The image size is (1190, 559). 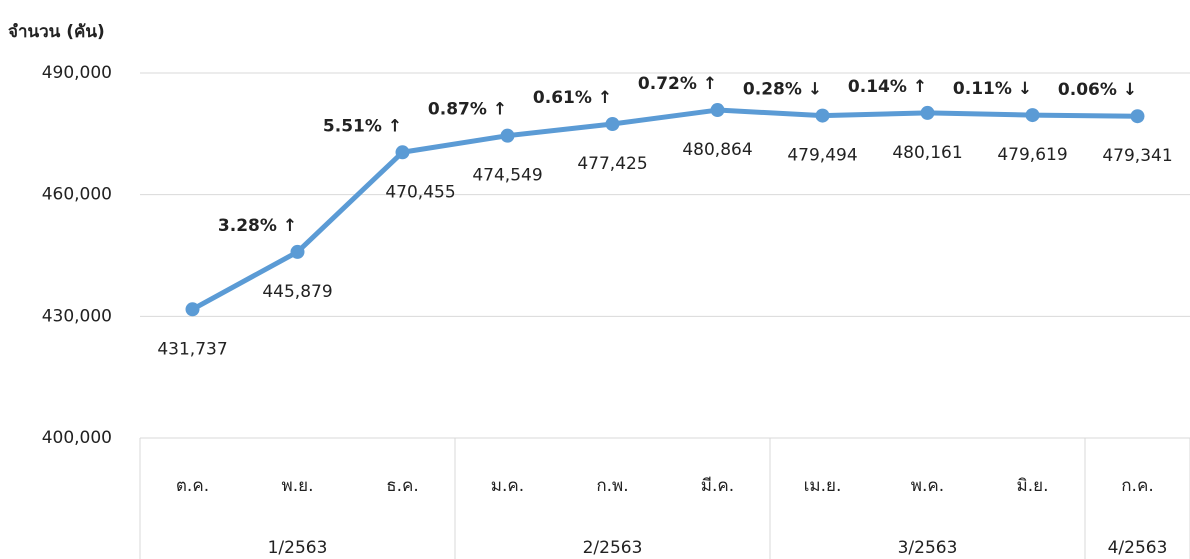 What do you see at coordinates (77, 195) in the screenshot?
I see `y-tick-label: 460,000` at bounding box center [77, 195].